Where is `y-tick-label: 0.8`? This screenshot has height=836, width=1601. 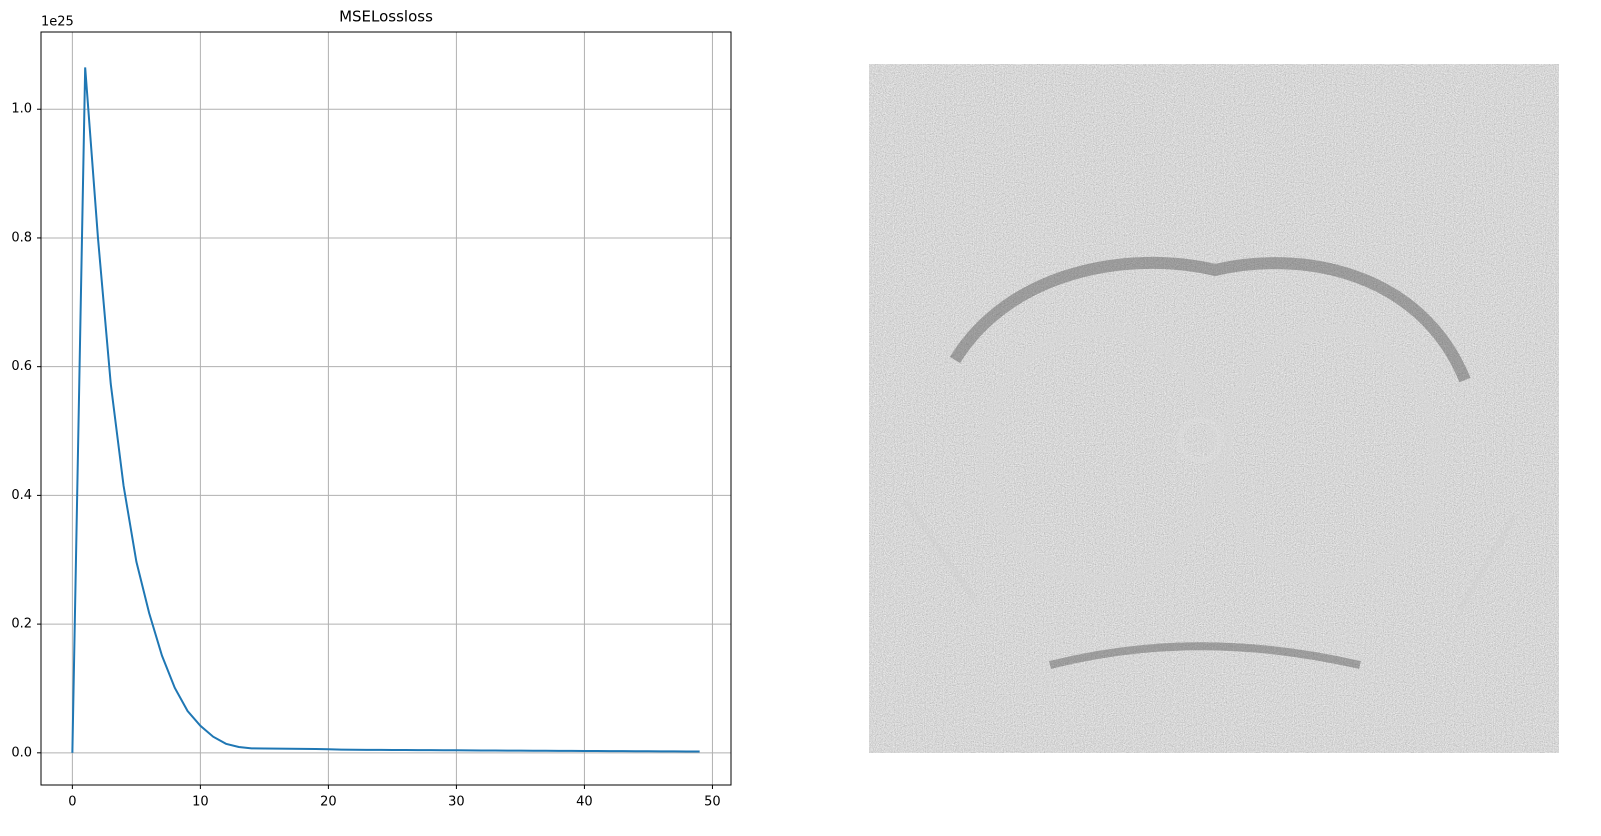 y-tick-label: 0.8 is located at coordinates (21, 237).